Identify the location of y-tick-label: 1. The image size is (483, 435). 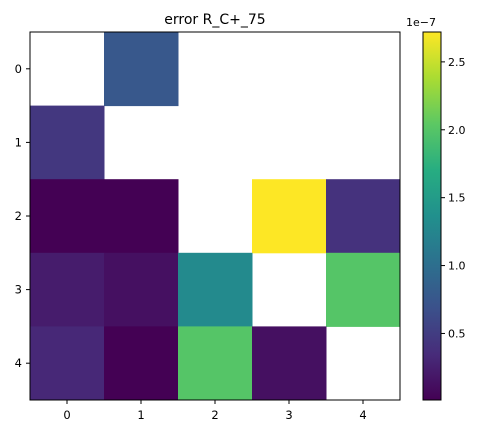
(18, 142).